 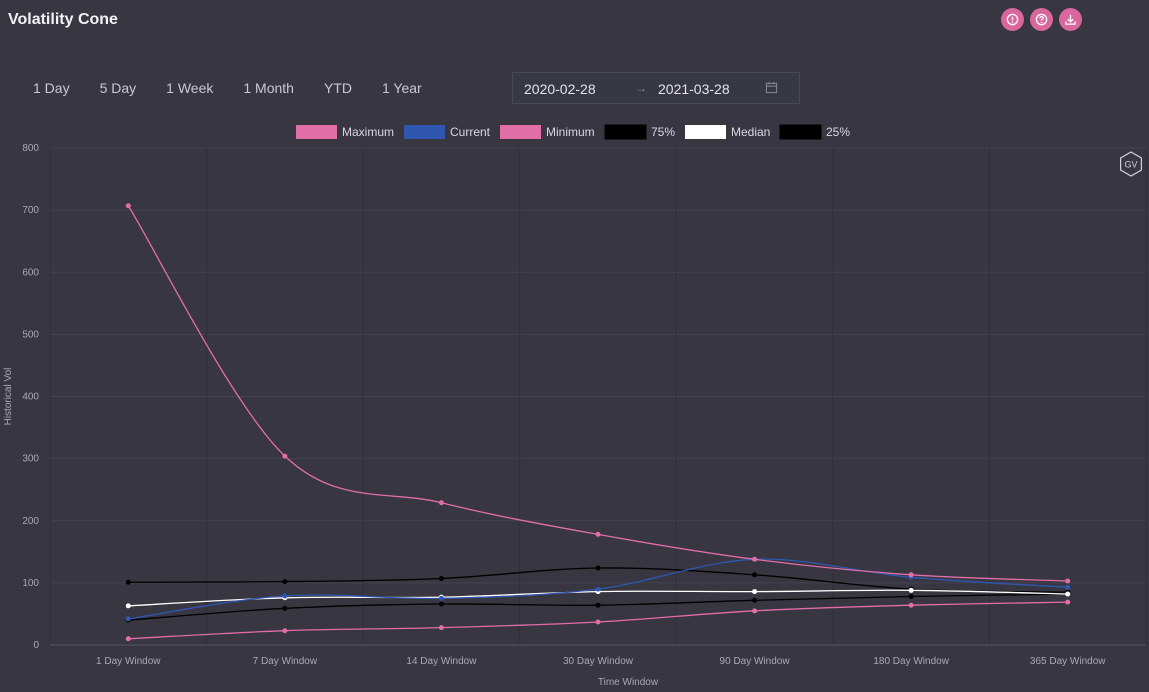 I want to click on arrow-right-icon: →, so click(x=641, y=88).